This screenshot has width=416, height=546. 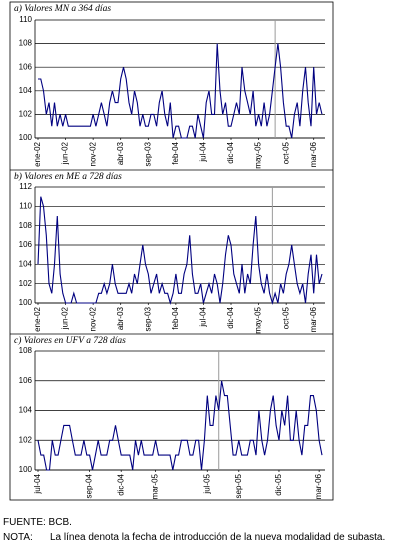 I want to click on chart-title: a) Valores MN a 364 días, so click(x=62, y=8).